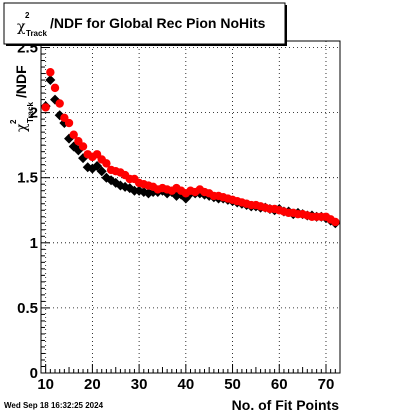 The width and height of the screenshot is (400, 414). What do you see at coordinates (326, 384) in the screenshot?
I see `x-tick-label: 70` at bounding box center [326, 384].